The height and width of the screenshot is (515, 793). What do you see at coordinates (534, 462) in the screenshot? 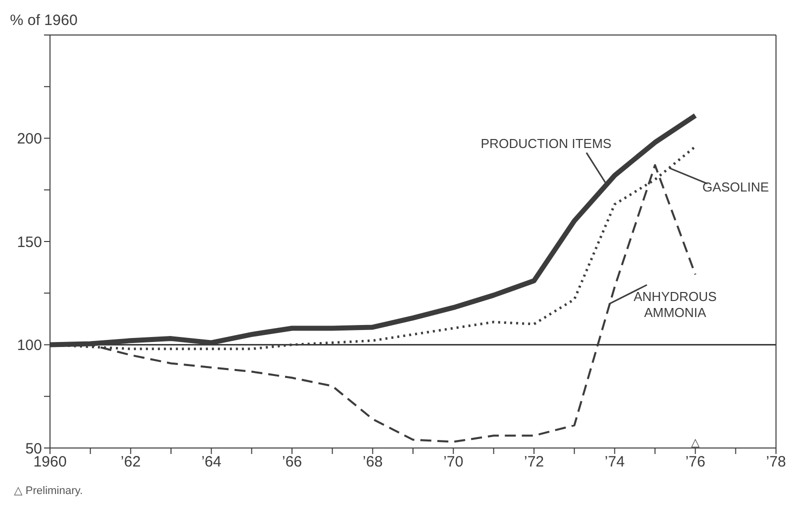
I see `x-tick-label: ’72` at bounding box center [534, 462].